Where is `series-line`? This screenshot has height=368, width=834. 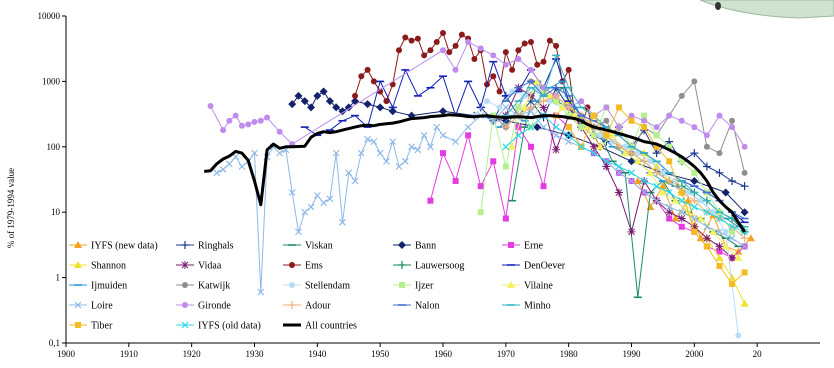
series-line is located at coordinates (625, 141).